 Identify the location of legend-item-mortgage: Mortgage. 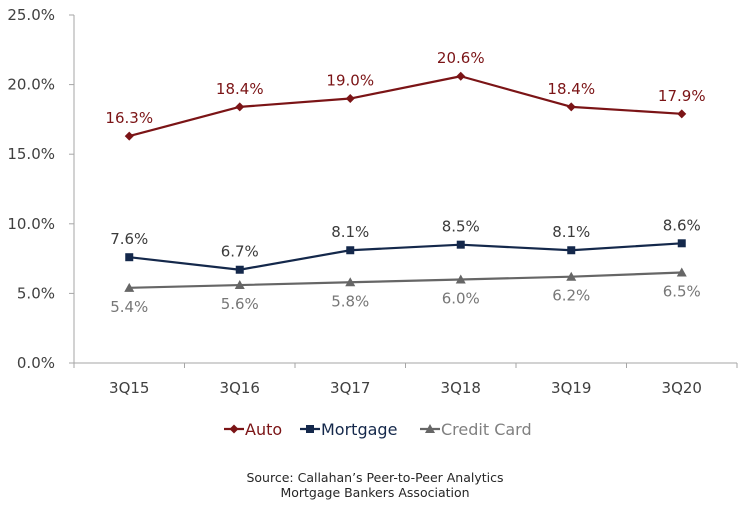
(348, 429).